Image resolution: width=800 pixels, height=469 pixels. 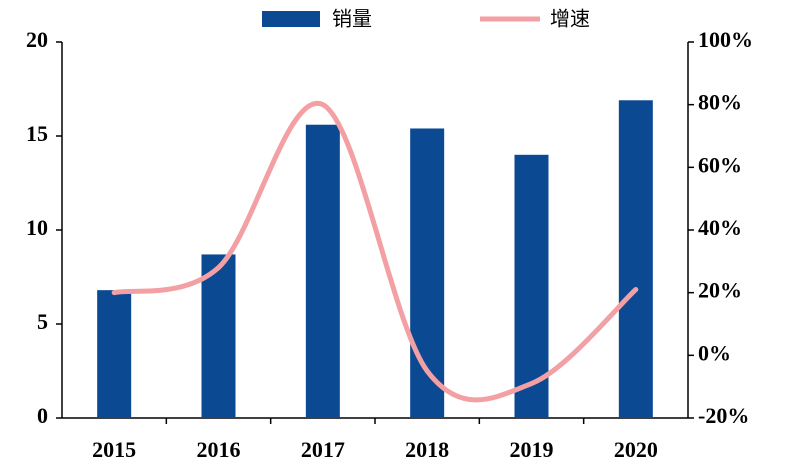 What do you see at coordinates (323, 449) in the screenshot?
I see `x-tick-label: 2017` at bounding box center [323, 449].